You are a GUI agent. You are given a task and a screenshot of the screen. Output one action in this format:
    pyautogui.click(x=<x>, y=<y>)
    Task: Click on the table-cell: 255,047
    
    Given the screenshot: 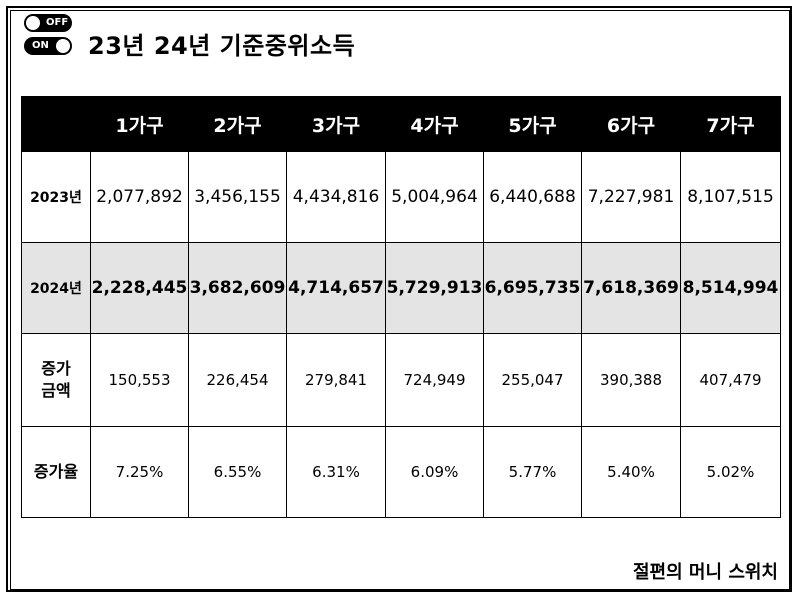 What is the action you would take?
    pyautogui.click(x=532, y=380)
    